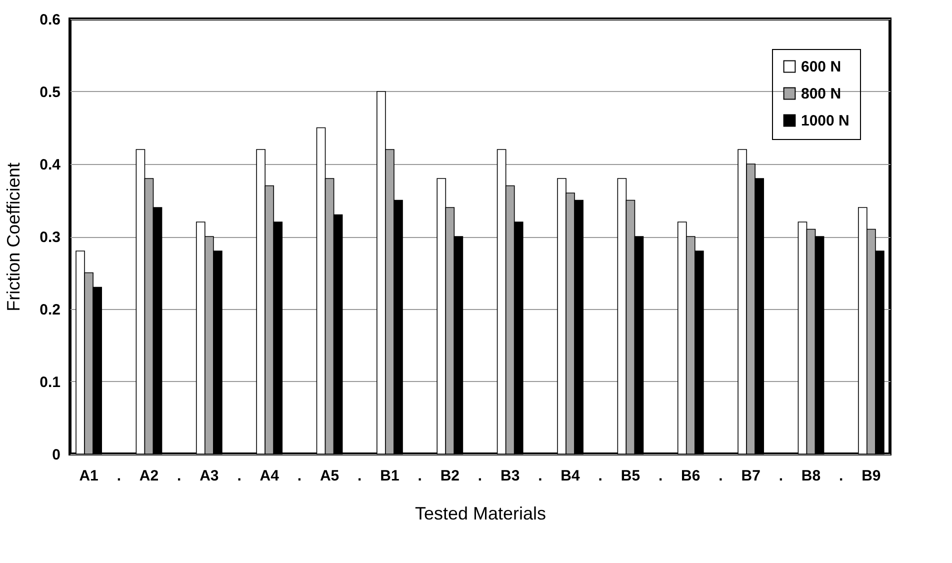 This screenshot has height=563, width=952. Describe the element at coordinates (821, 94) in the screenshot. I see `legend-label: 800 N` at that location.